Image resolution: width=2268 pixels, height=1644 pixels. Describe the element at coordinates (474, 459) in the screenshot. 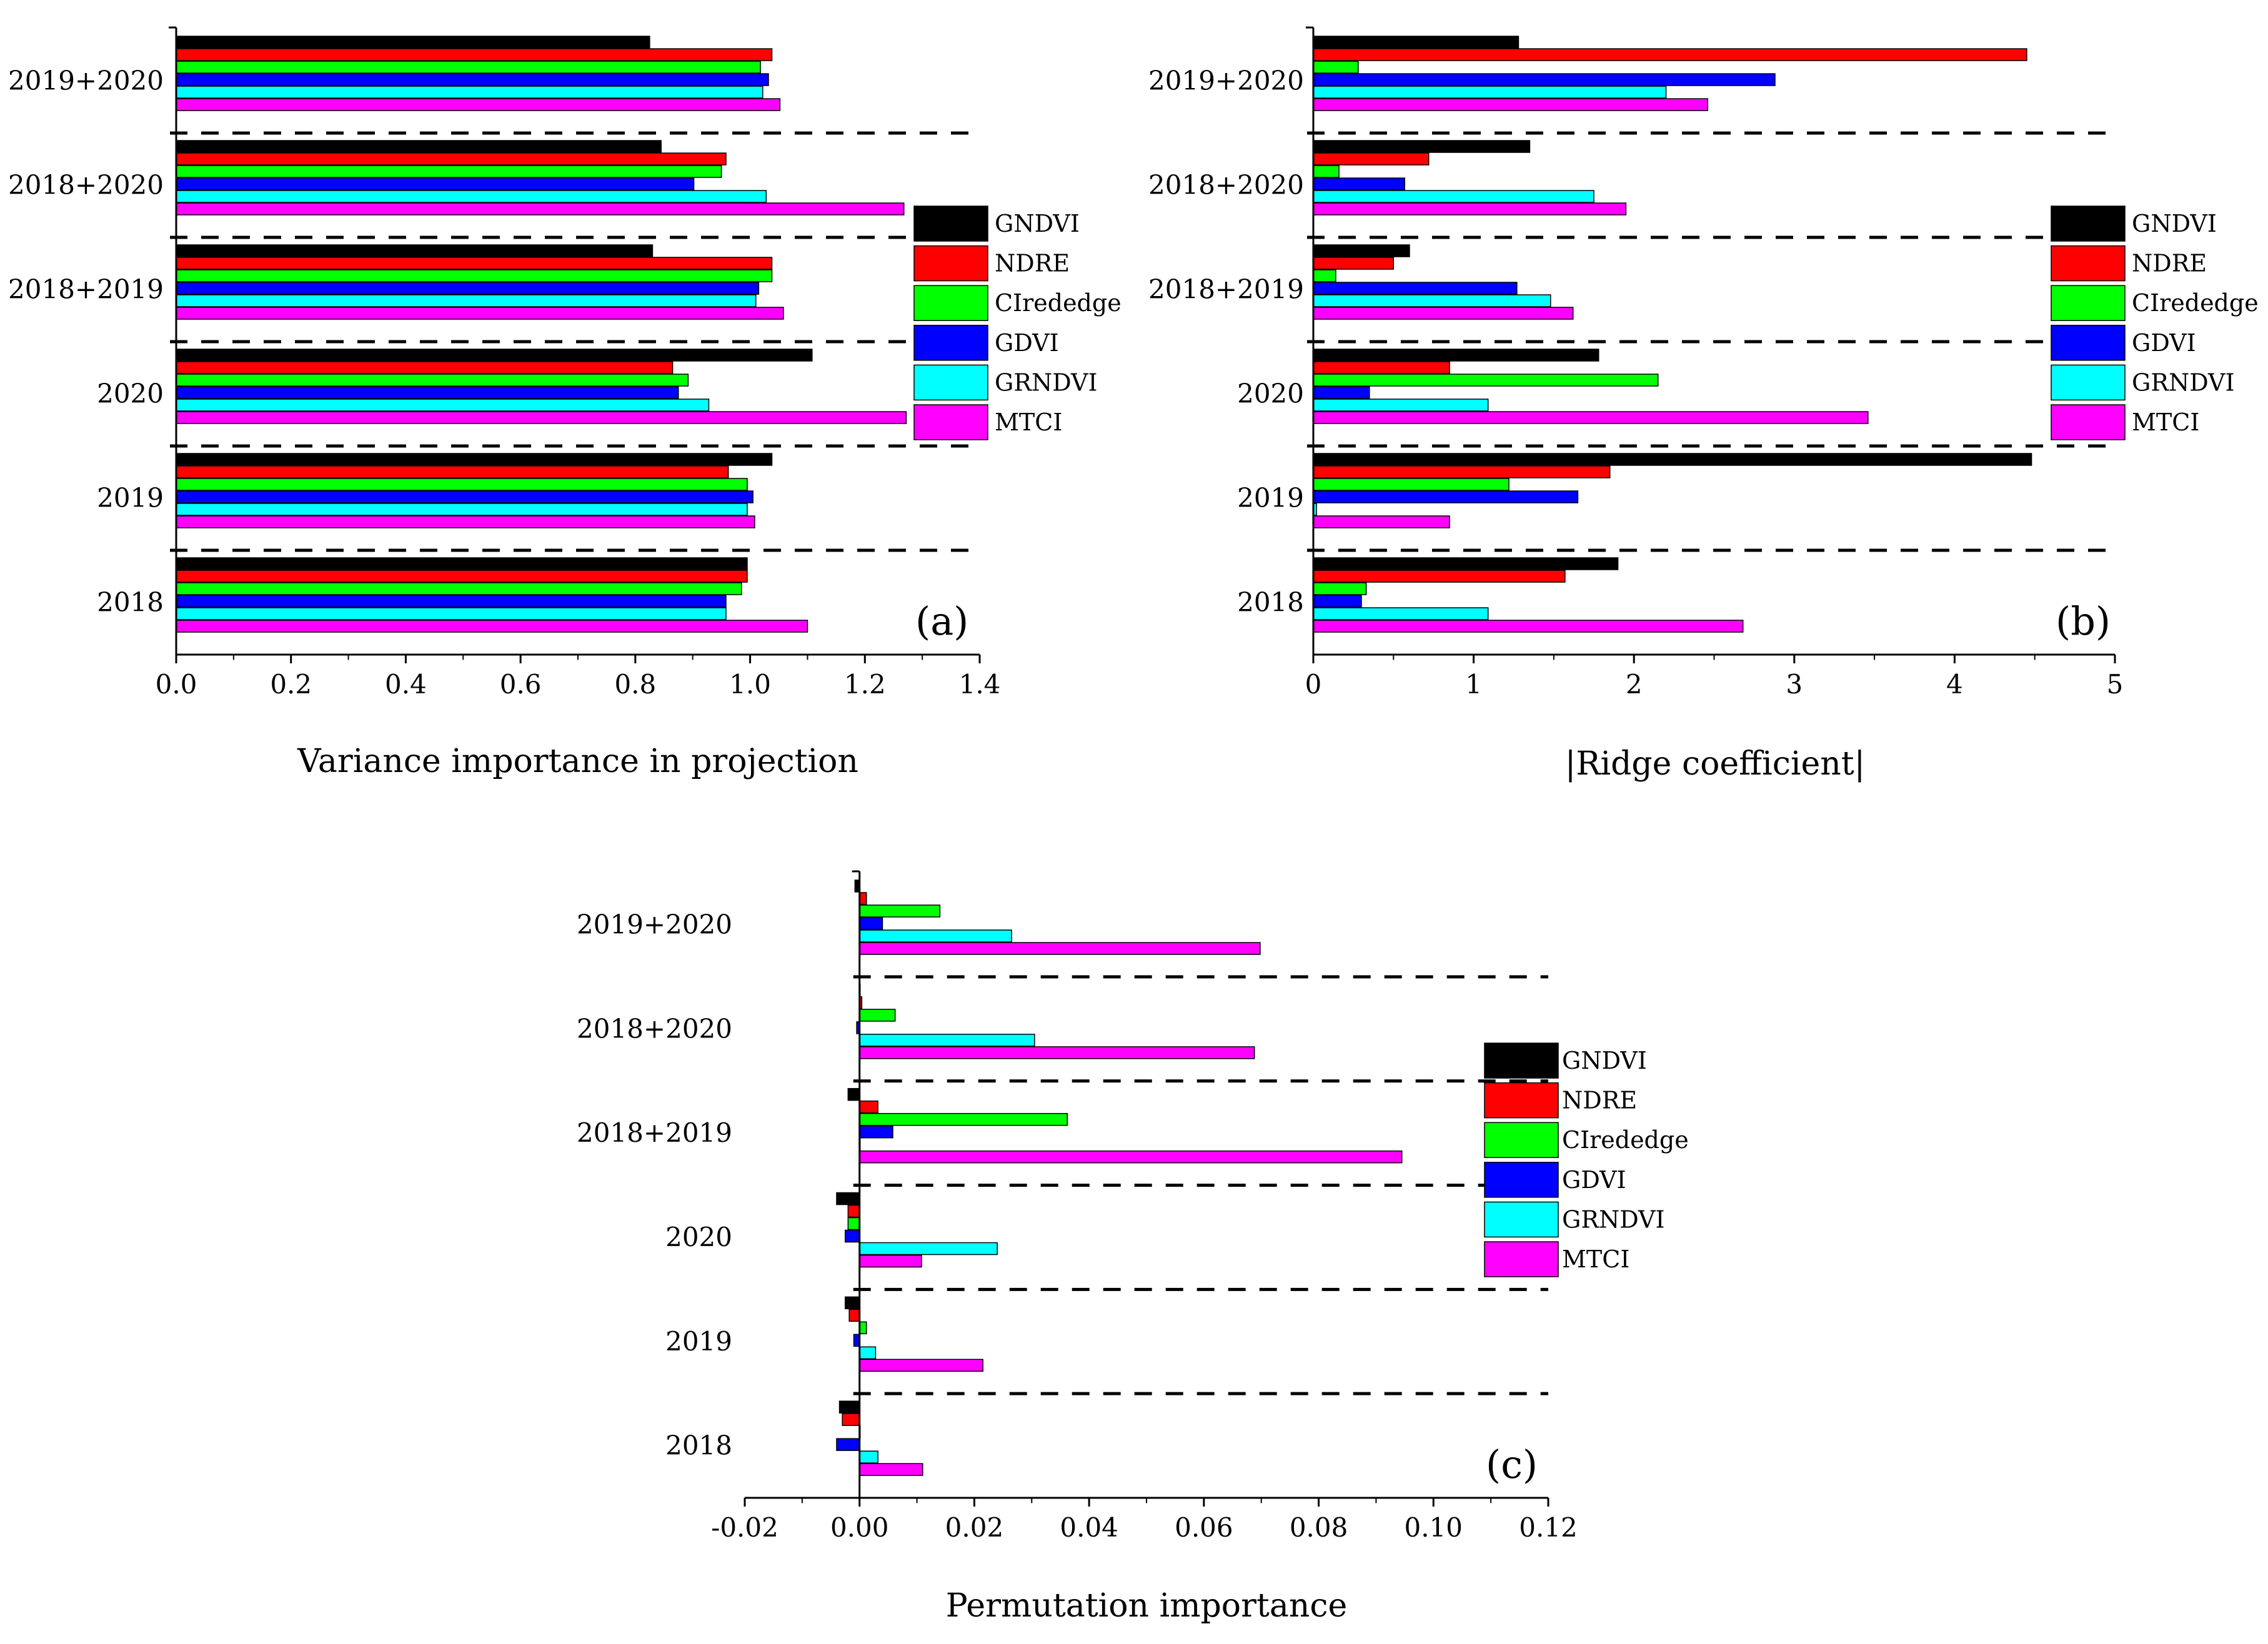

I see `bar-2019-gndvi` at that location.